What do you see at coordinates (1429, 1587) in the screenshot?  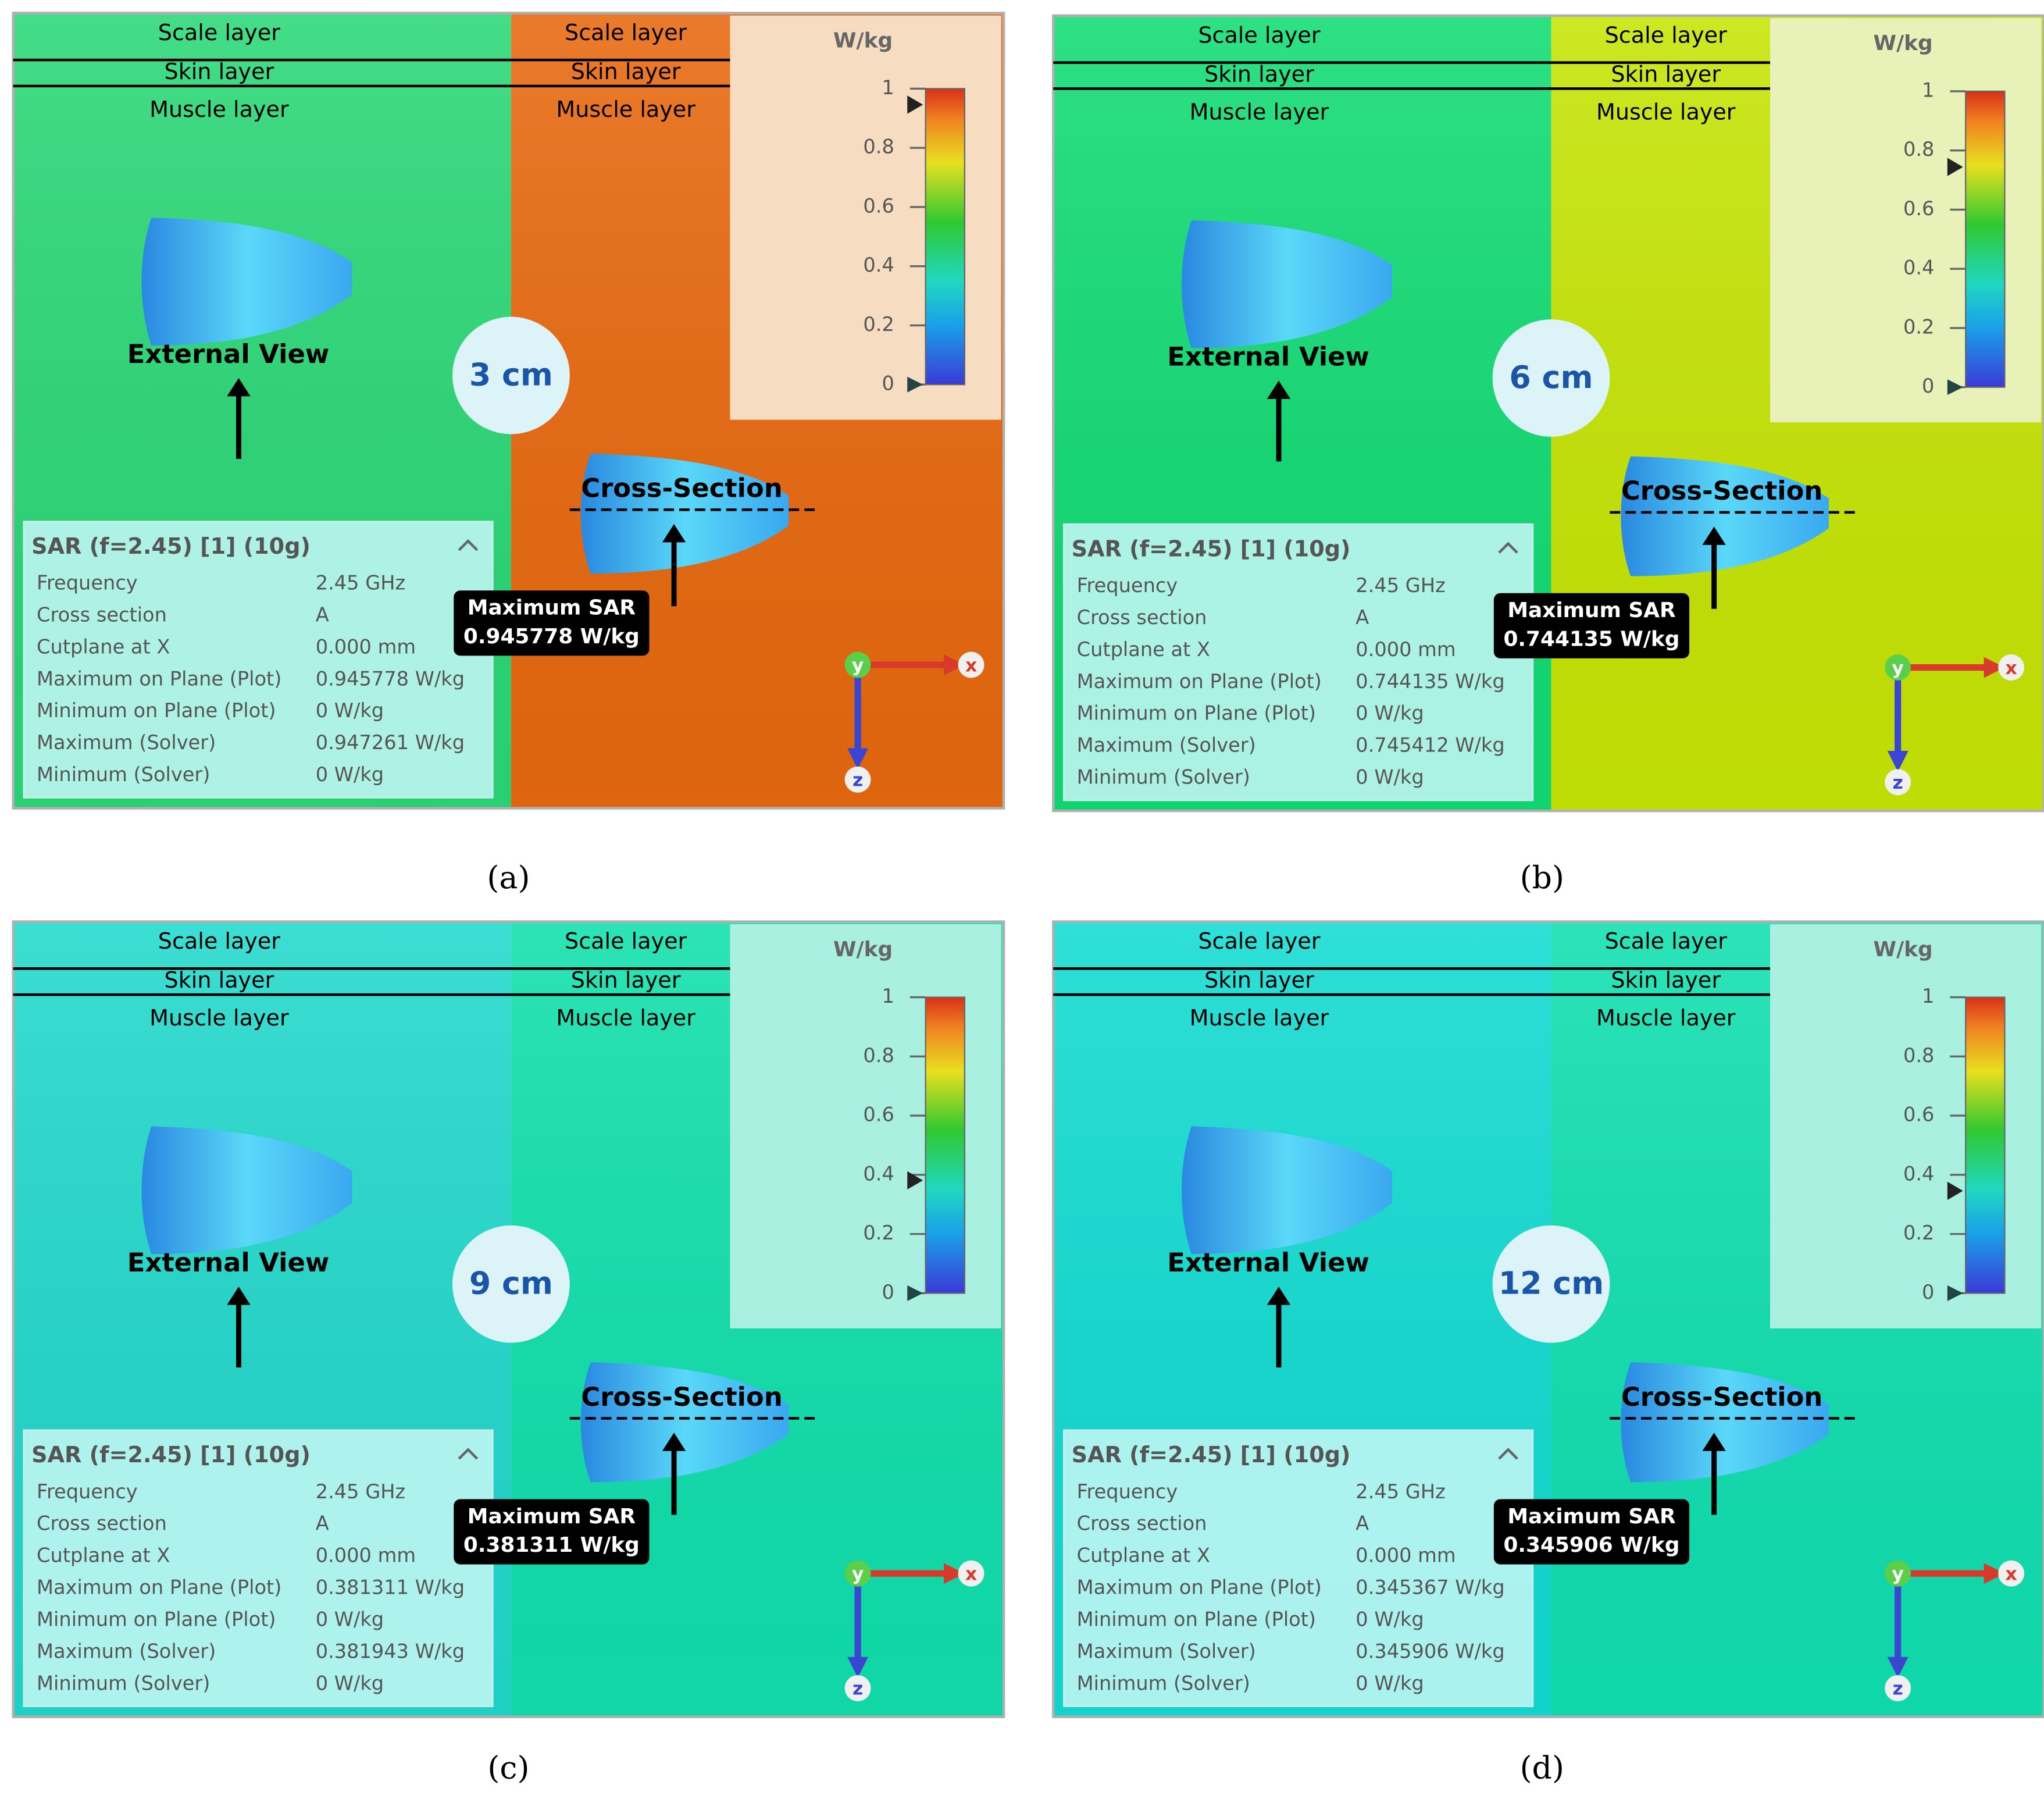 I see `info-row-value: 0.345367 W/kg` at bounding box center [1429, 1587].